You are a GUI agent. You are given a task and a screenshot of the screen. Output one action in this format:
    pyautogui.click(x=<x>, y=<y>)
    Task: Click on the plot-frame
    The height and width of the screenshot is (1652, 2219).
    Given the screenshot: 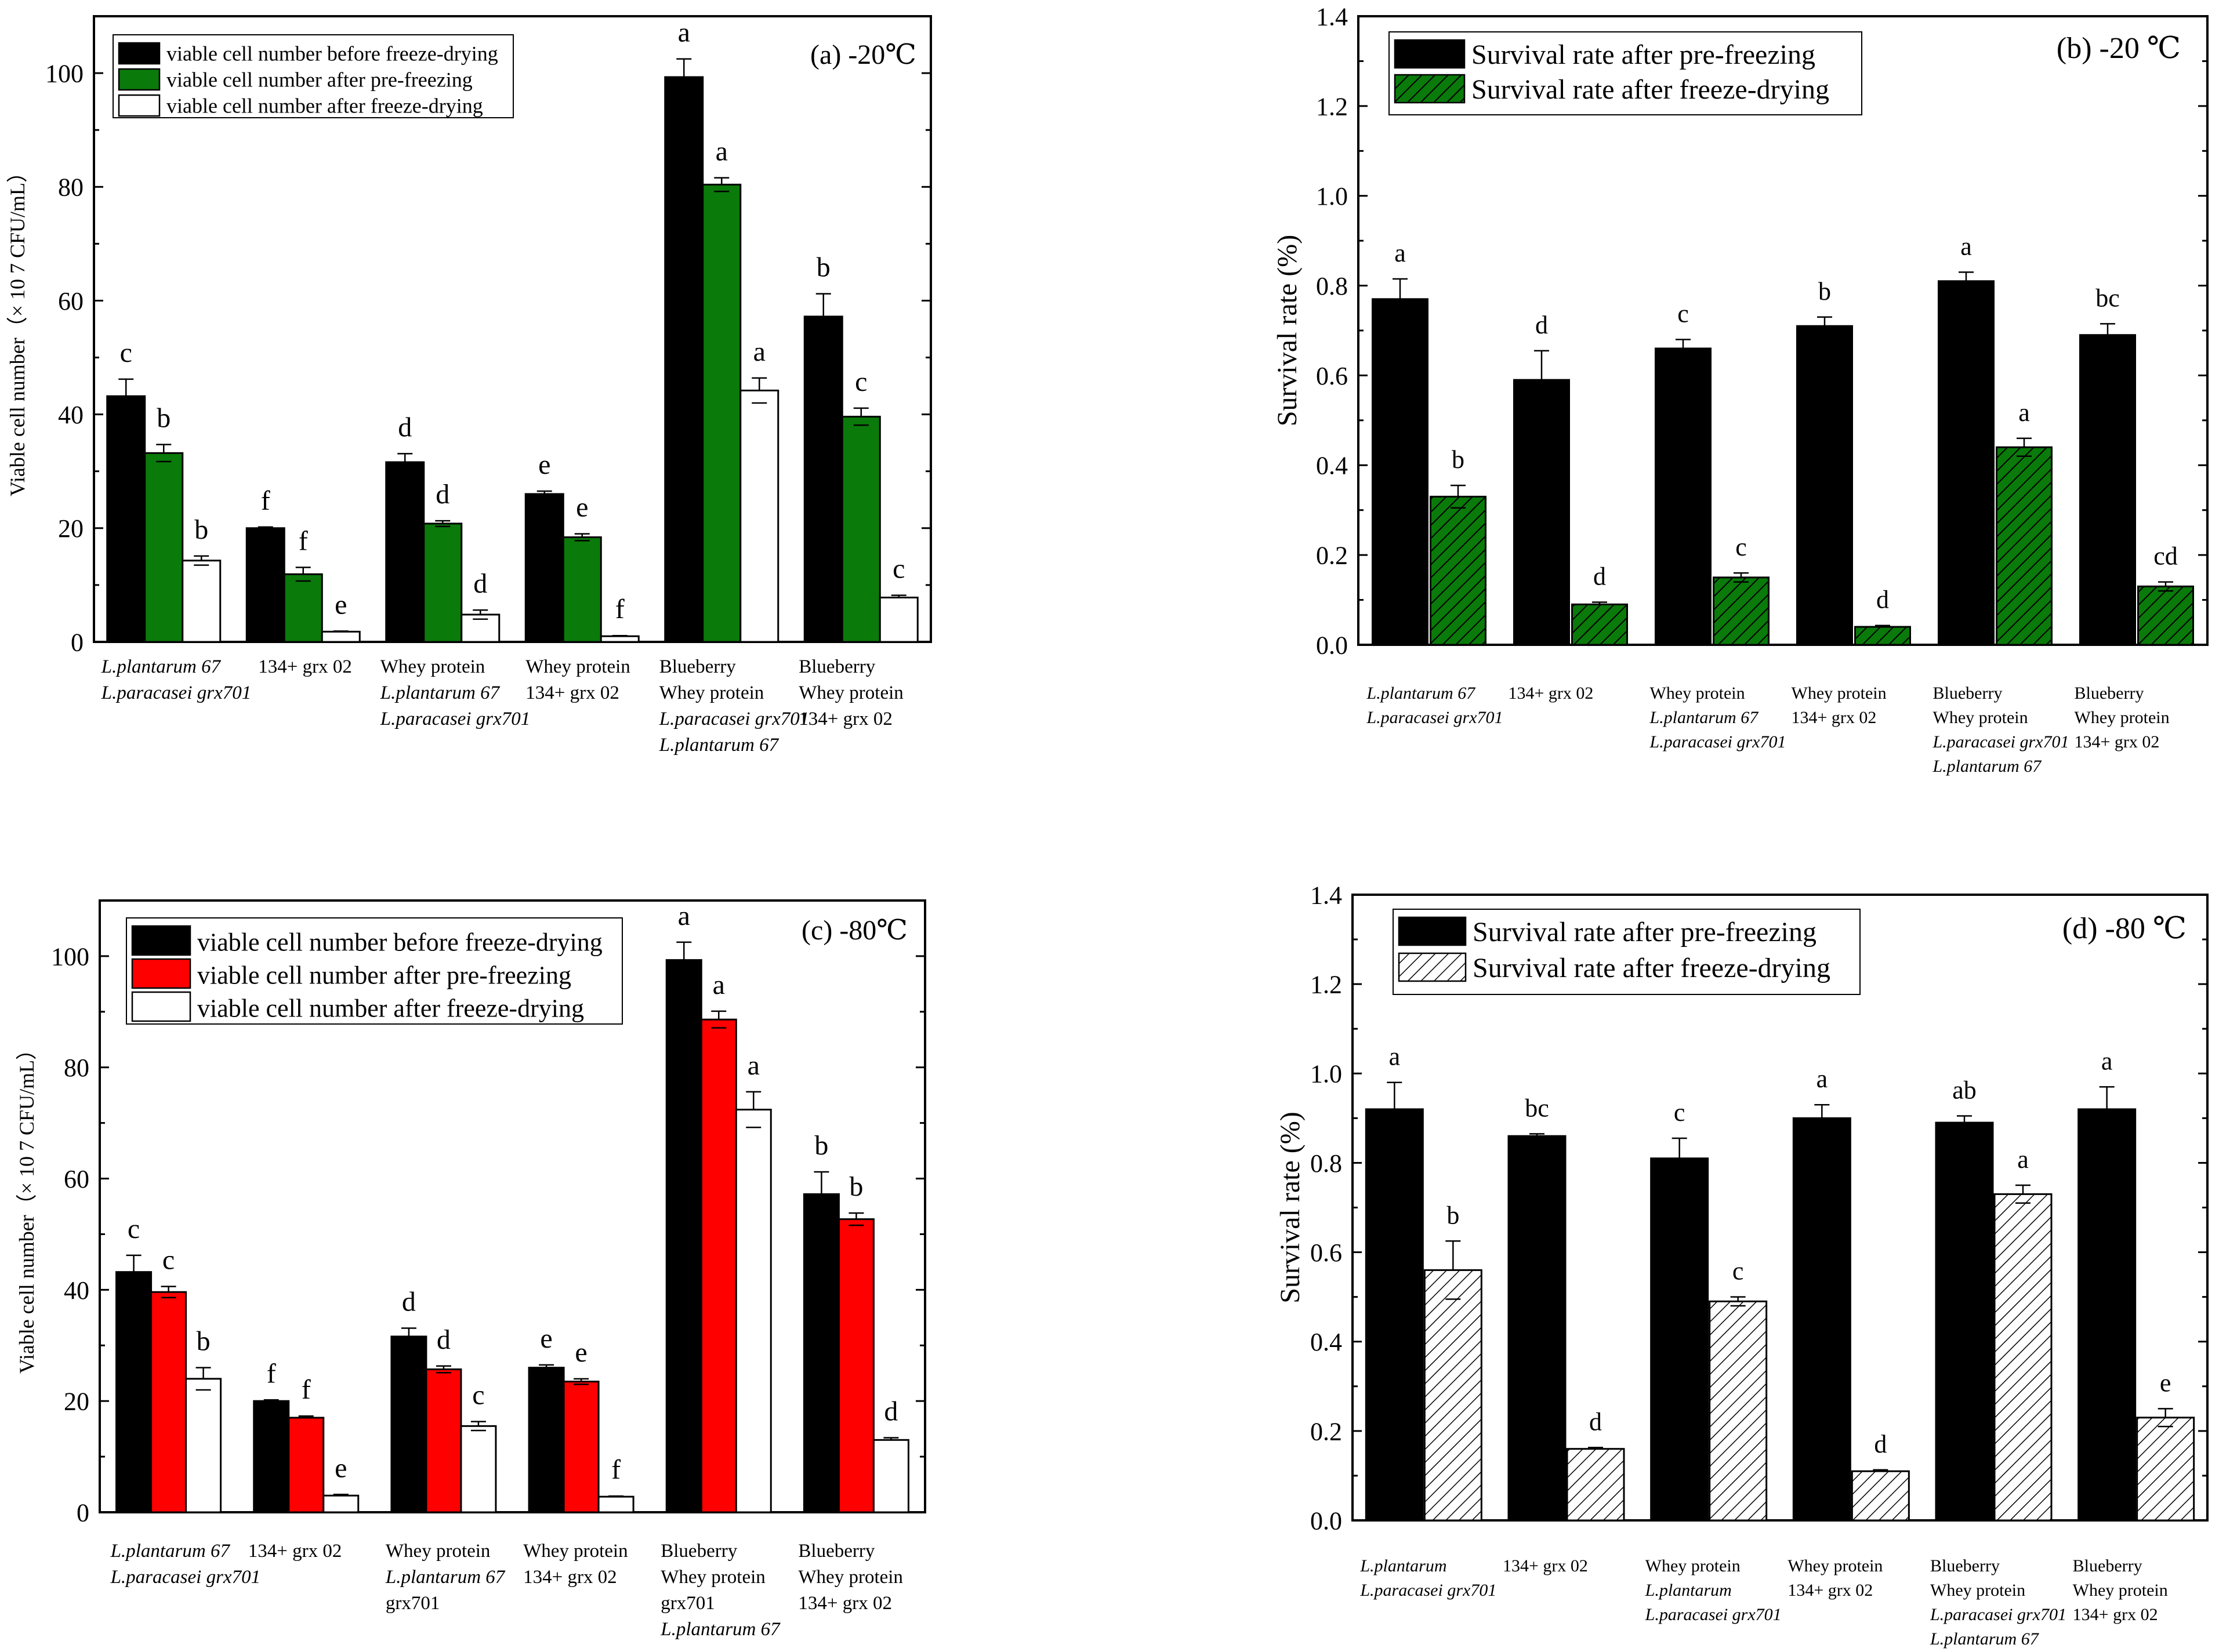 What is the action you would take?
    pyautogui.click(x=512, y=1206)
    